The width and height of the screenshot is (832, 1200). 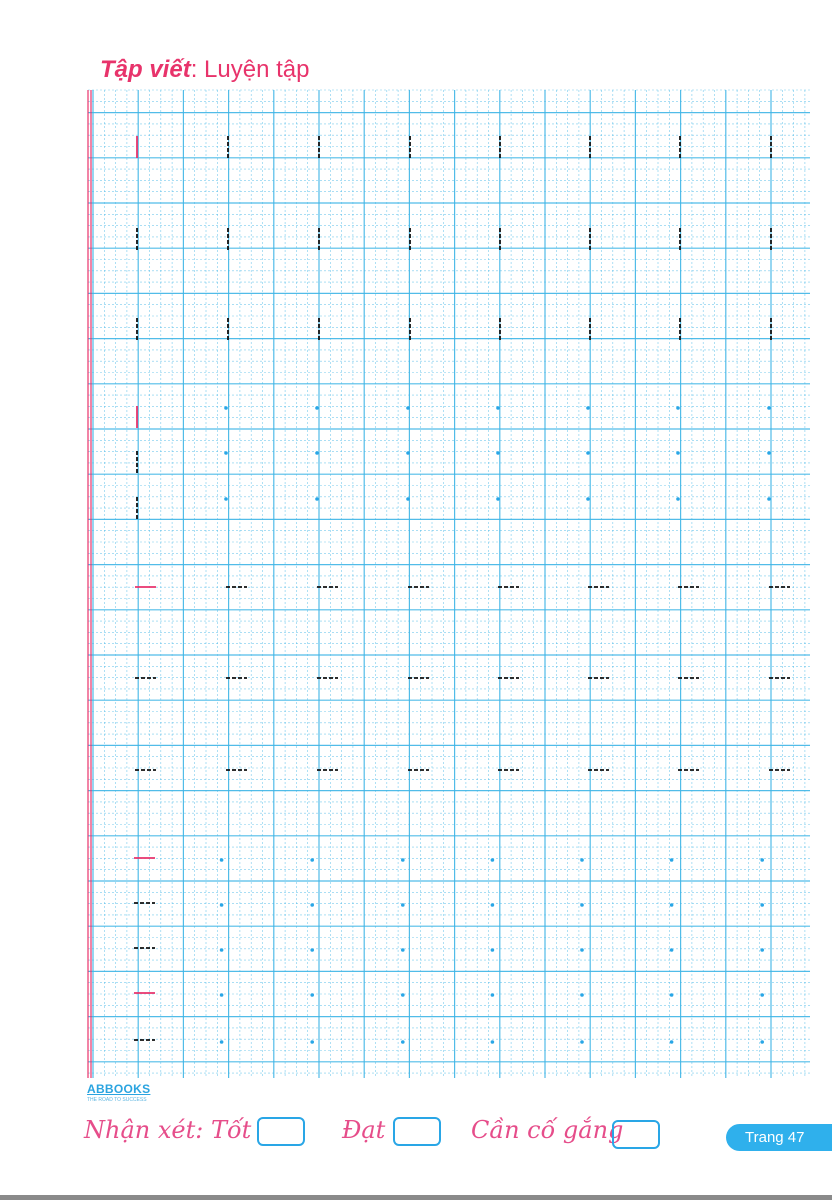 I want to click on page-title: Tập viết: Luyện tập, so click(x=204, y=70).